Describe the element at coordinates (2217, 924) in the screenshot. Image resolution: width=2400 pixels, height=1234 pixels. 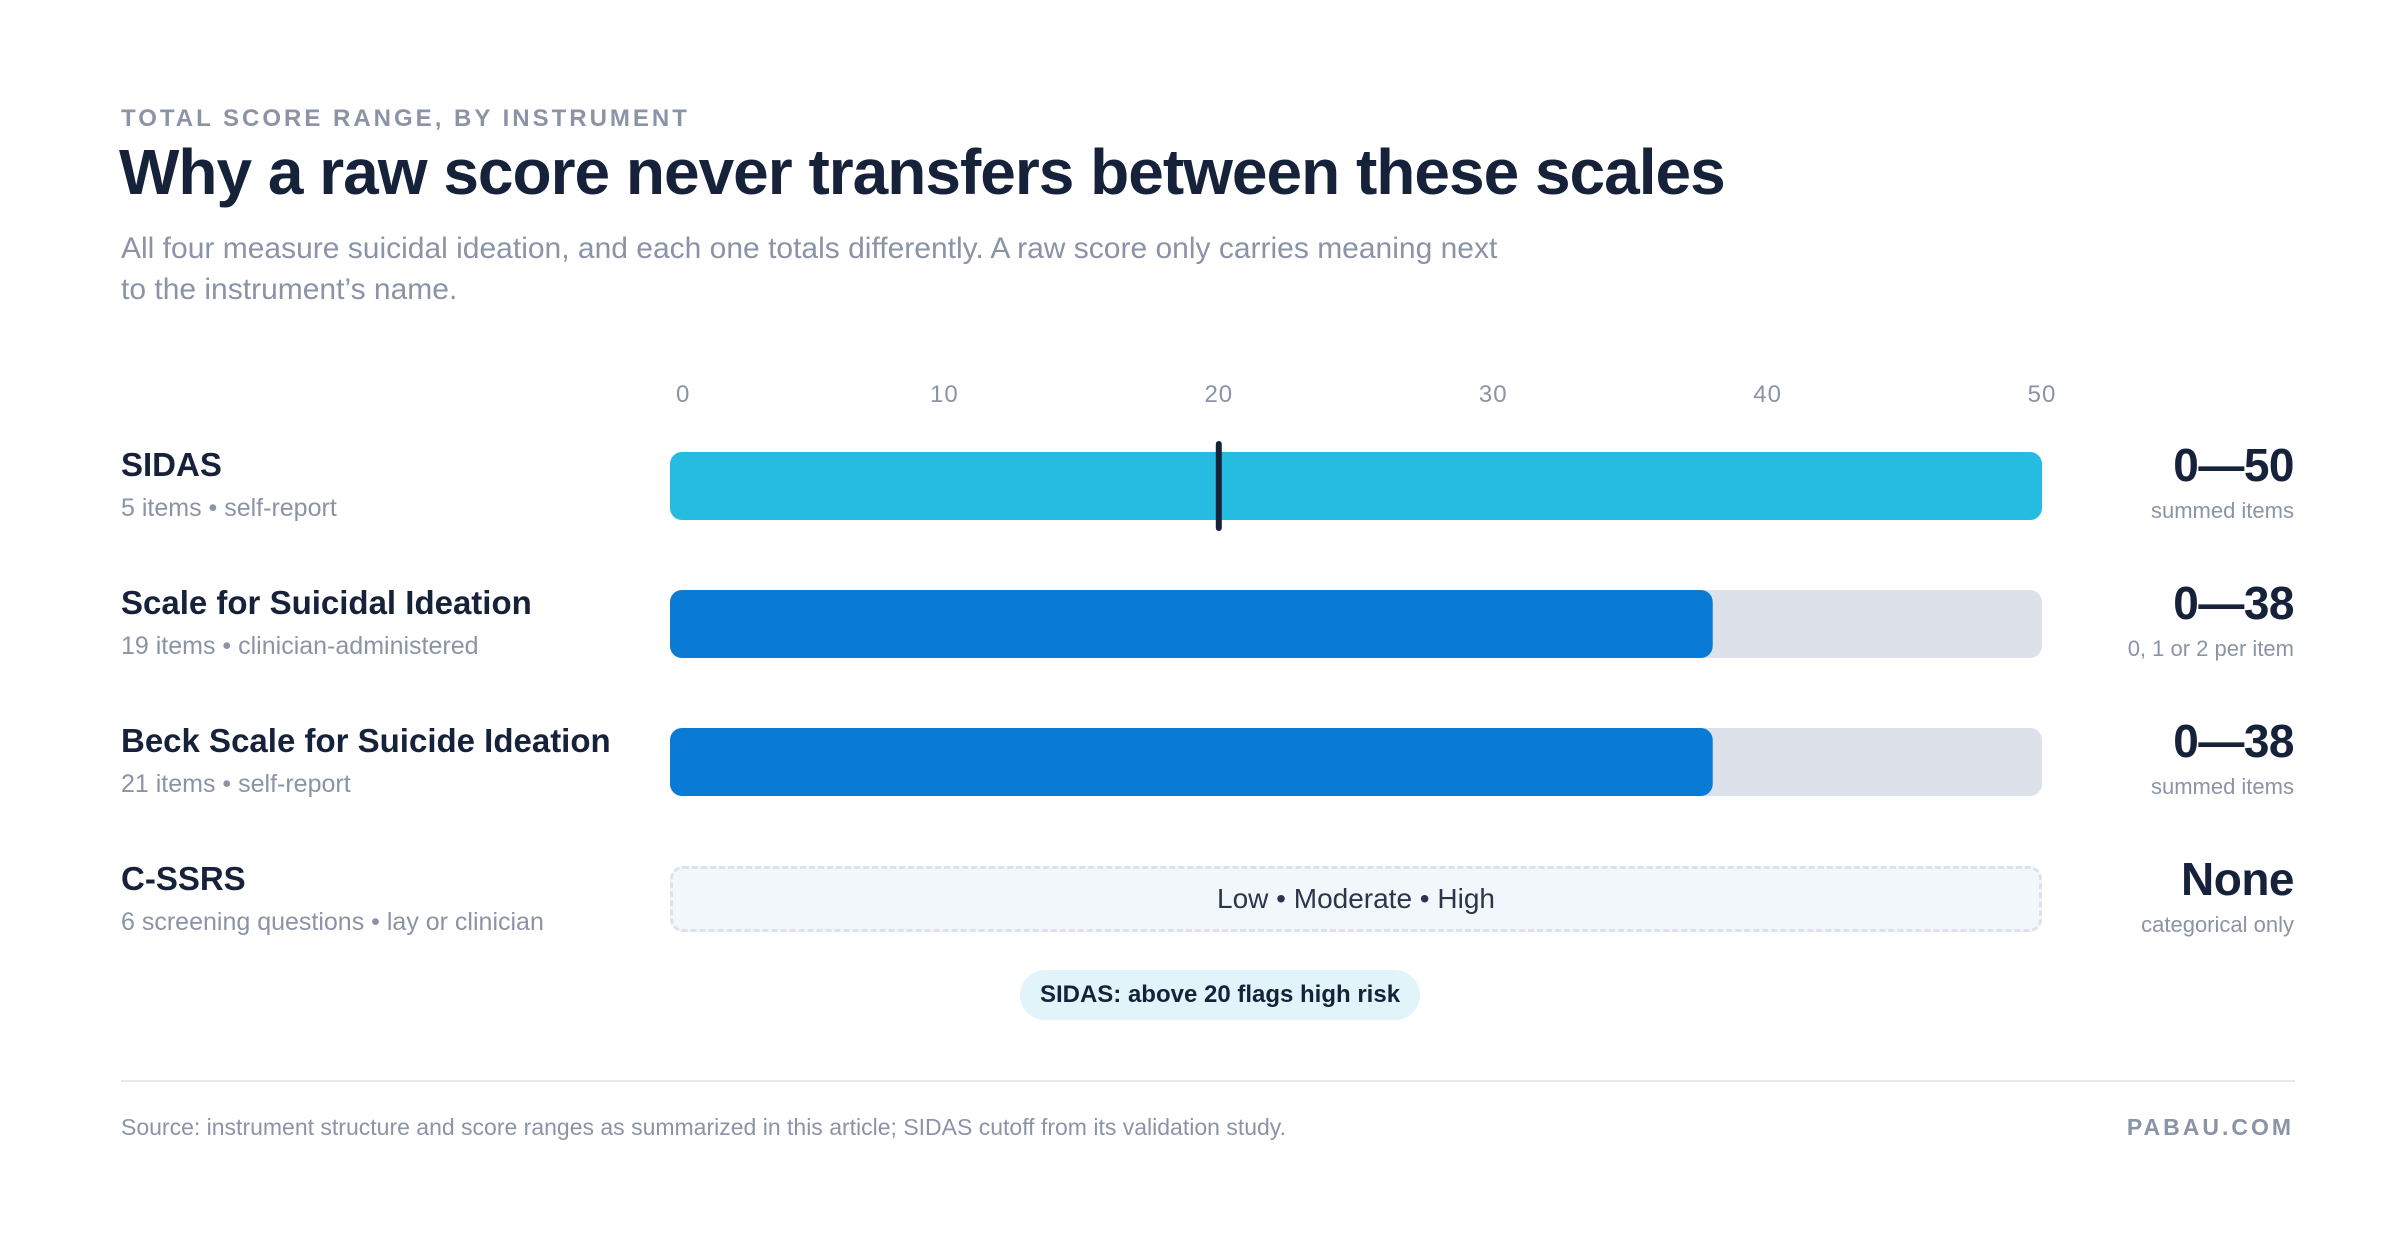
I see `range-note: categorical only` at that location.